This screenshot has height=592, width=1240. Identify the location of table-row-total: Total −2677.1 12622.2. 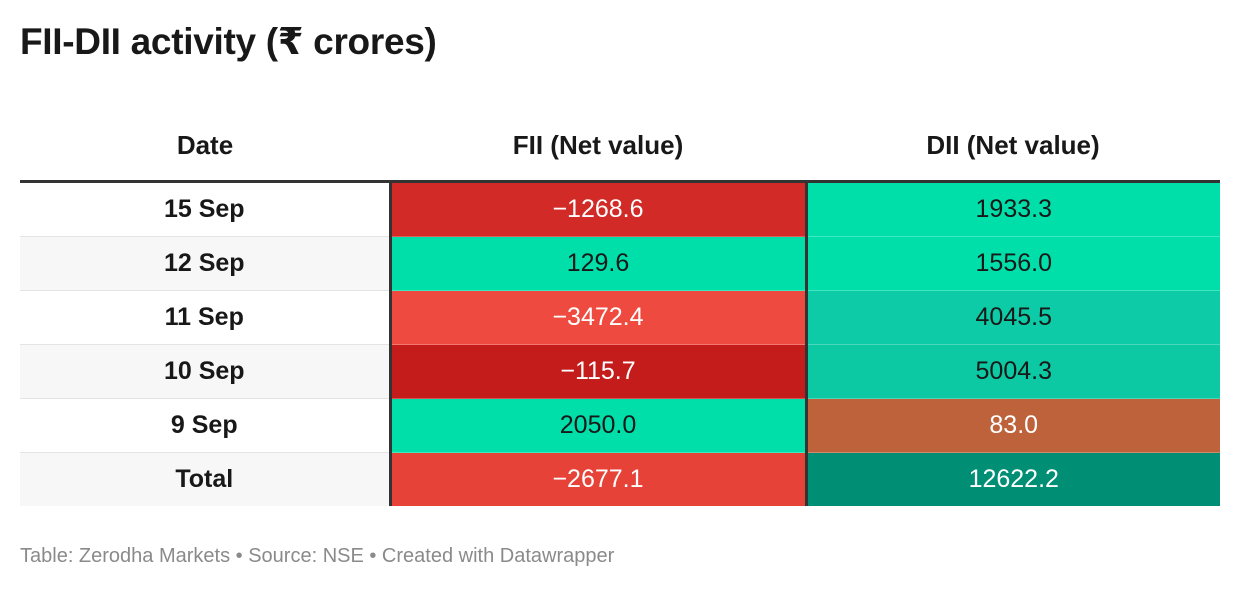
(620, 479).